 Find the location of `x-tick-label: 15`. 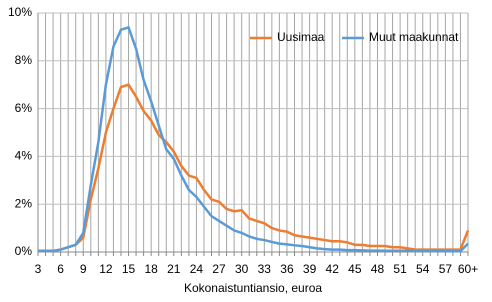

x-tick-label: 15 is located at coordinates (129, 269).